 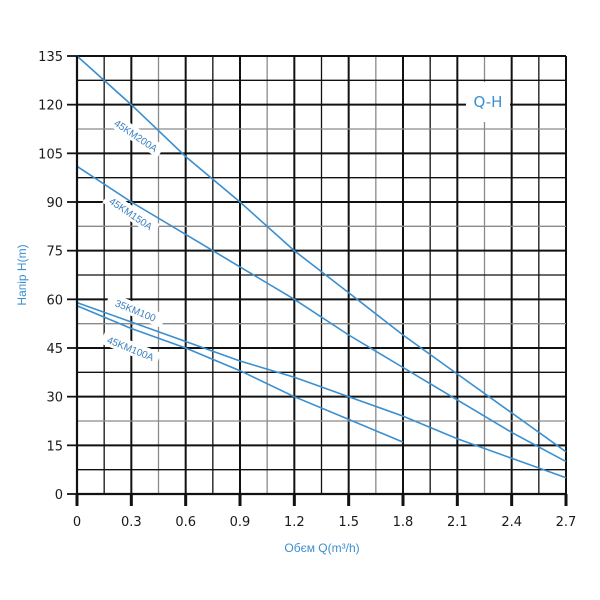 I want to click on curve-label-35km100: 35KM100, so click(x=136, y=310).